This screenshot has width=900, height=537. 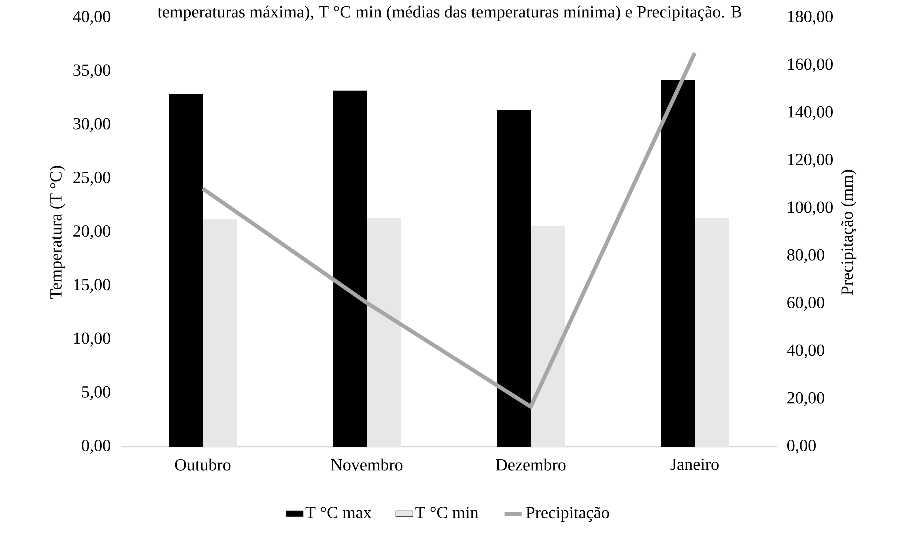 What do you see at coordinates (849, 233) in the screenshot?
I see `y2-axis-title: Precipitação (mm)` at bounding box center [849, 233].